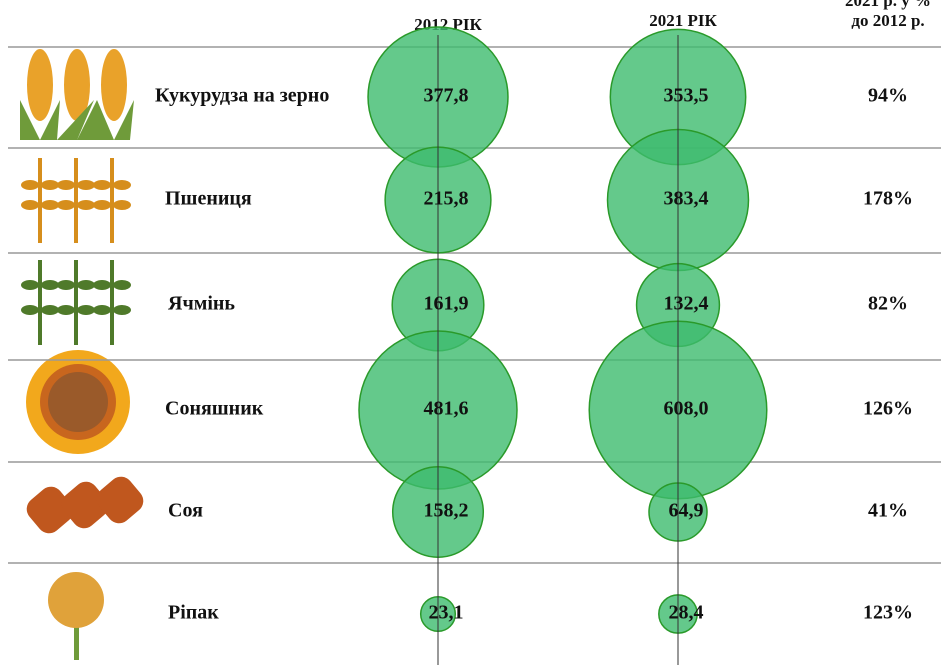 This screenshot has height=665, width=941. Describe the element at coordinates (78, 402) in the screenshot. I see `icon-sunflower` at that location.